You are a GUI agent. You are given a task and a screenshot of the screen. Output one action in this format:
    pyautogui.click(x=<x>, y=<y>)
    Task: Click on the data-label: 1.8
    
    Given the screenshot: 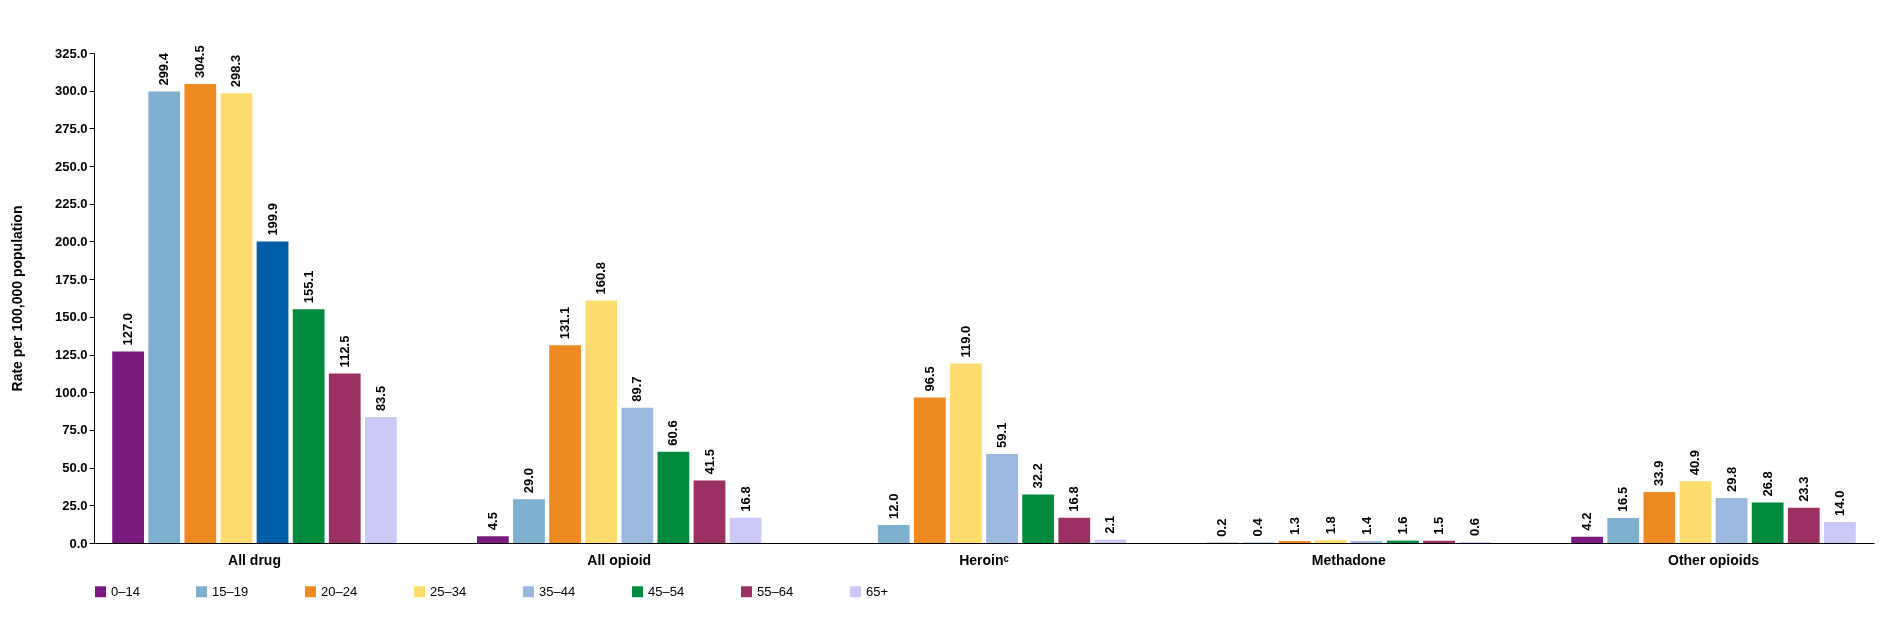 What is the action you would take?
    pyautogui.click(x=1330, y=525)
    